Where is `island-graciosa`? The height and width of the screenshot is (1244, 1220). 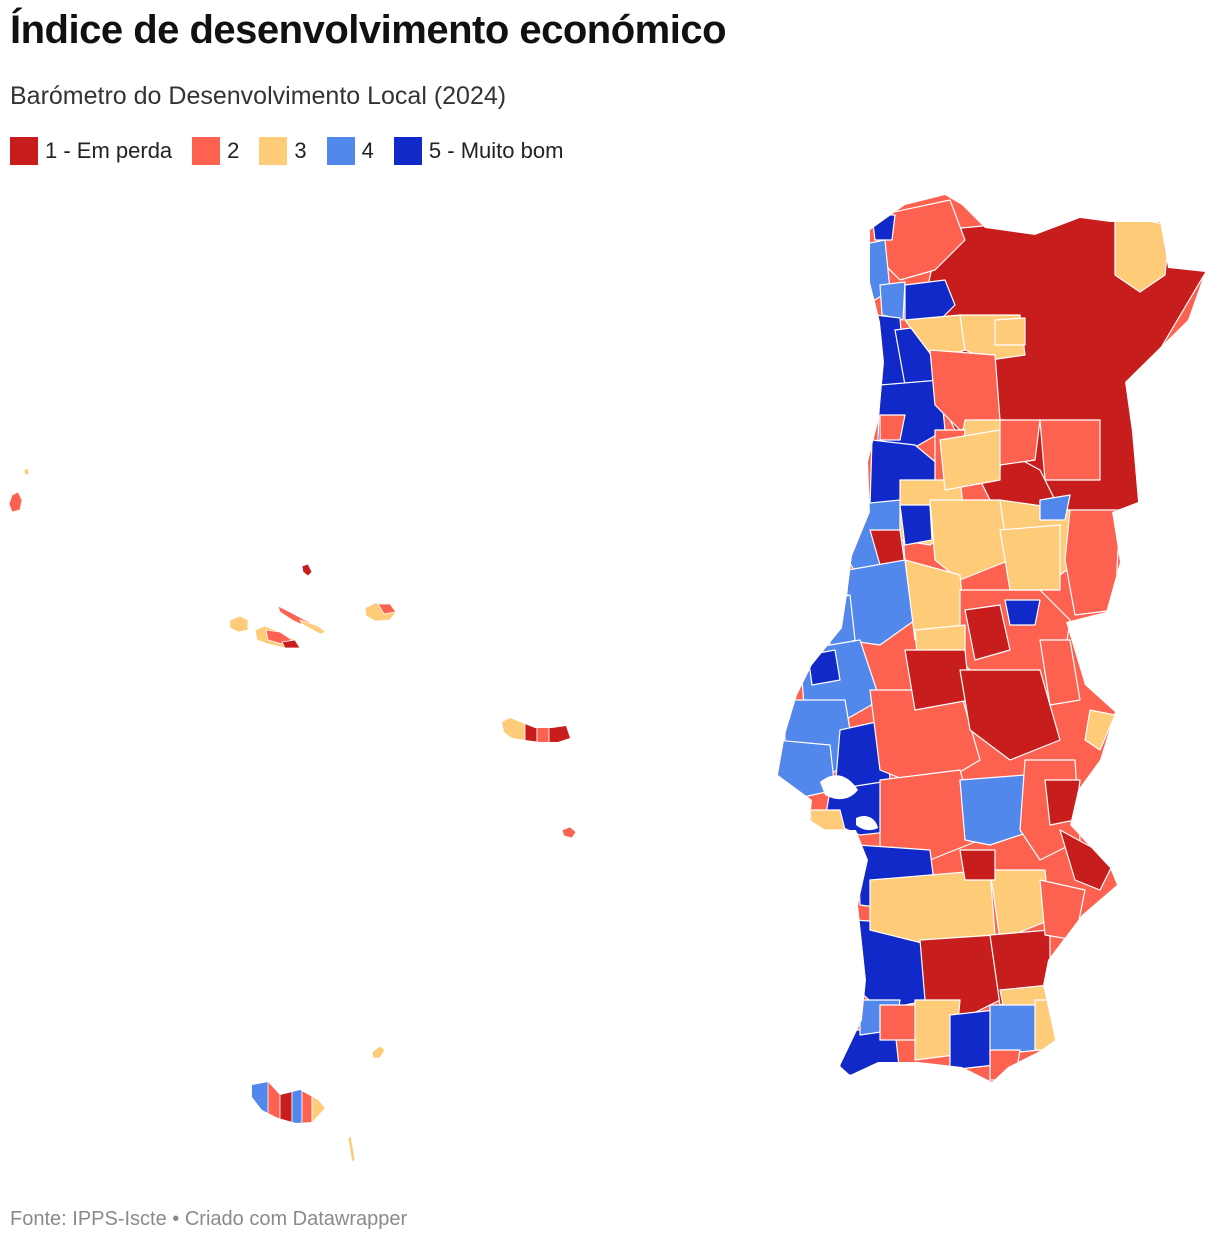 island-graciosa is located at coordinates (307, 570).